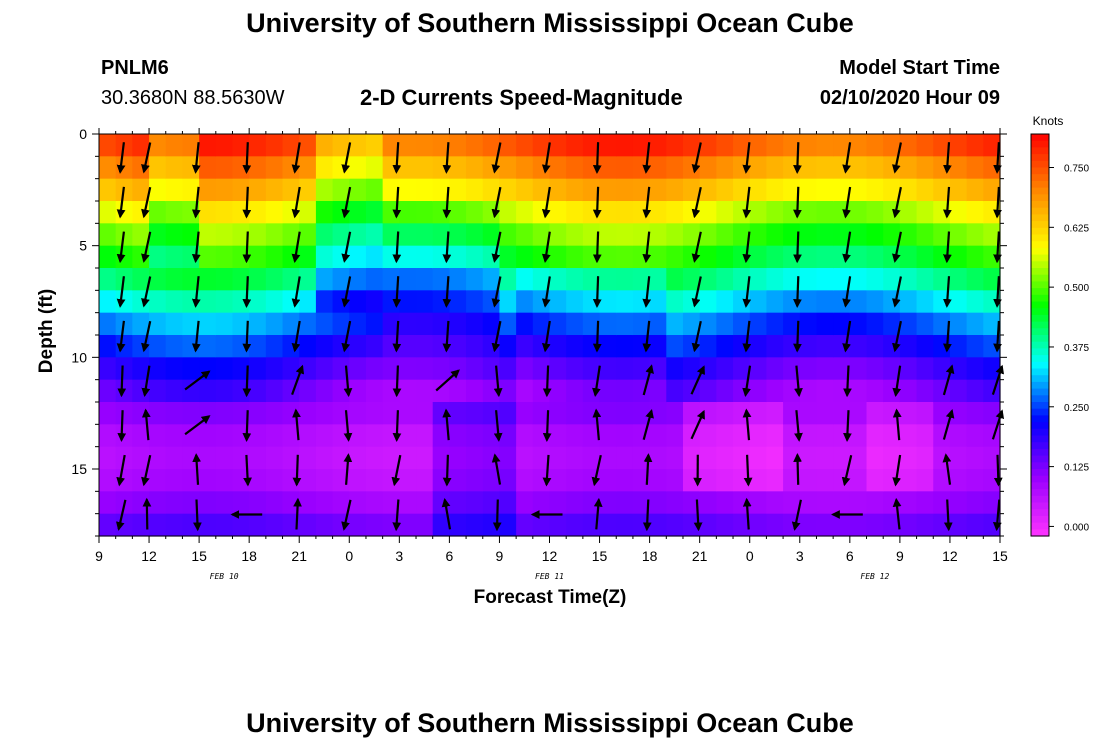  What do you see at coordinates (193, 98) in the screenshot?
I see `station-coordinates: 30.3680N 88.5630W` at bounding box center [193, 98].